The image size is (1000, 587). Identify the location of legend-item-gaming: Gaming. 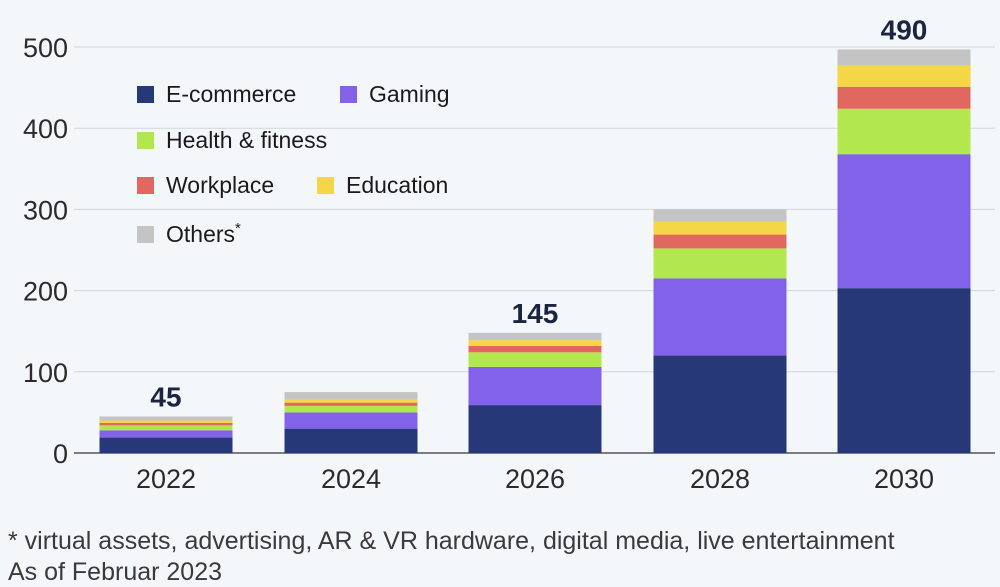
(395, 94).